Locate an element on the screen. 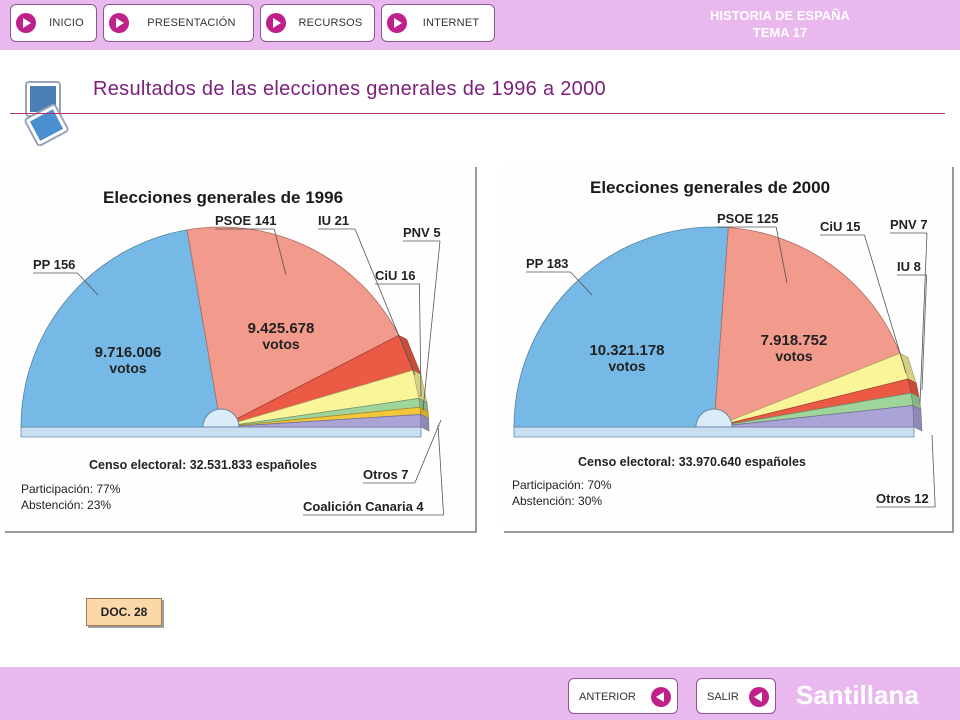  slice-label: PSOE 125 is located at coordinates (747, 218).